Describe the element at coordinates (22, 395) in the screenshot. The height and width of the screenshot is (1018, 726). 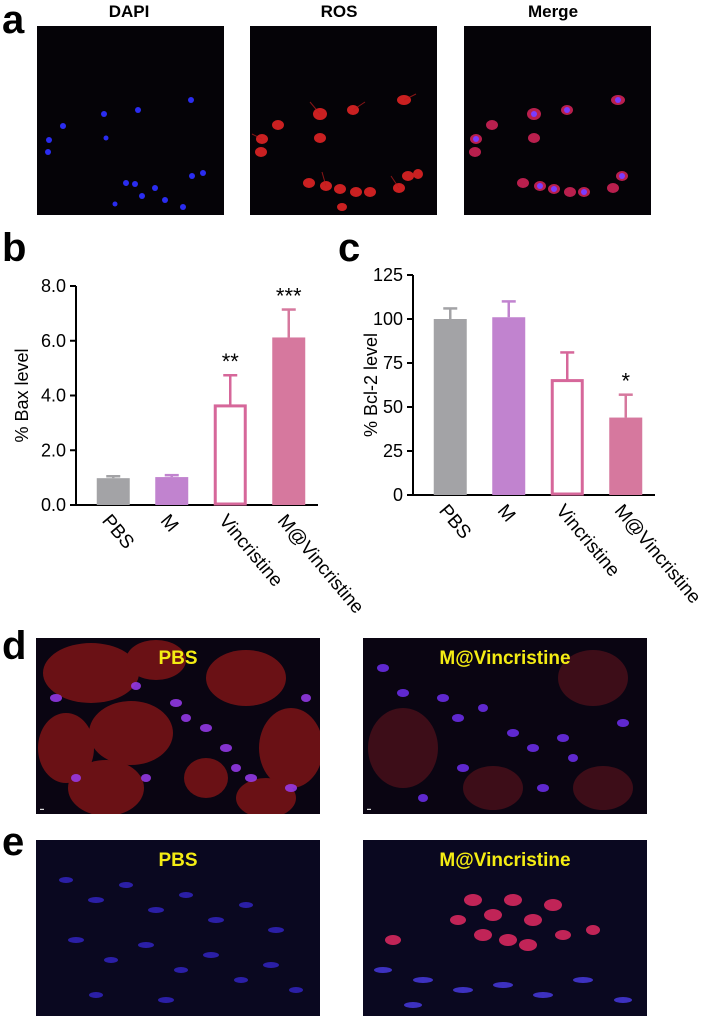
I see `y-axis-label: % Bax level` at that location.